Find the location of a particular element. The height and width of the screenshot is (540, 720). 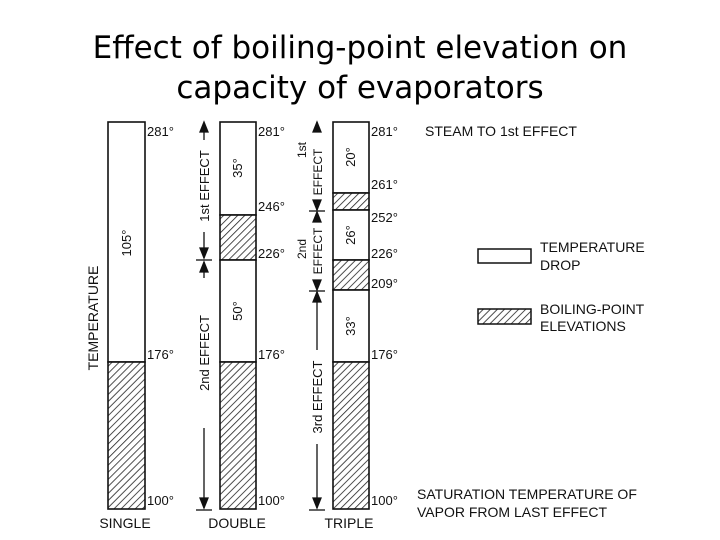

triple-effect-3-label: 3rd EFFECT is located at coordinates (317, 396).